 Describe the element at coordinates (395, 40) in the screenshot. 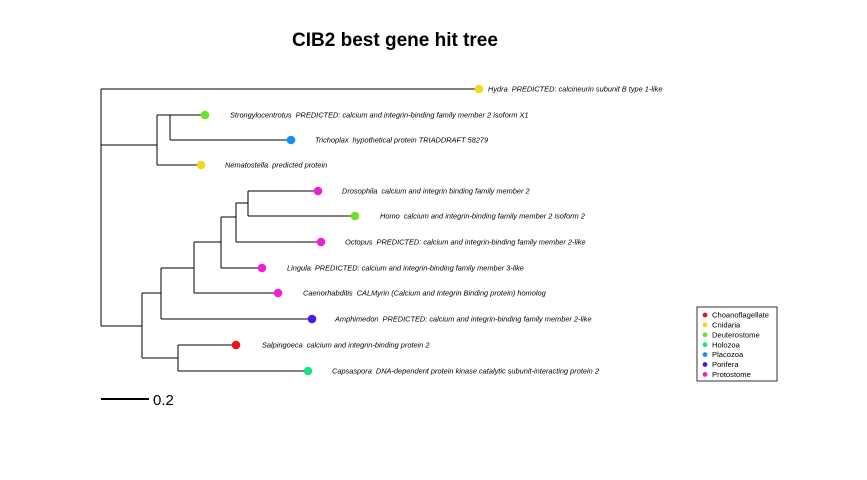

I see `chart-title: CIB2 best gene hit tree` at that location.